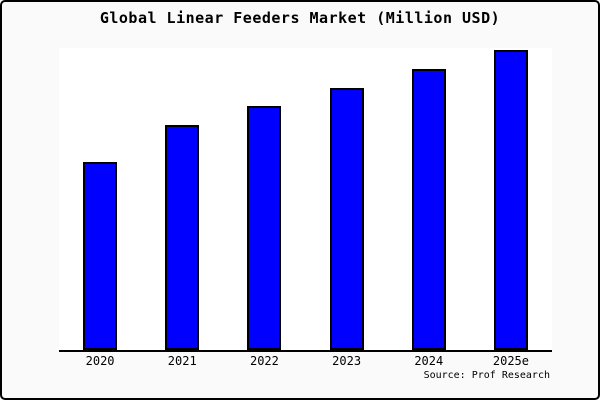 Image resolution: width=600 pixels, height=400 pixels. I want to click on bar-2022, so click(264, 228).